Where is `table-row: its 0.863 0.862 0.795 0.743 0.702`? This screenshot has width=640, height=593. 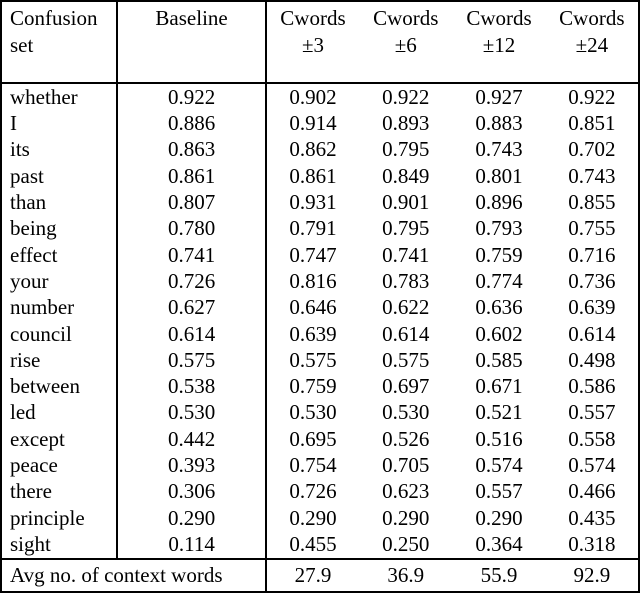 table-row: its 0.863 0.862 0.795 0.743 0.702 is located at coordinates (320, 149).